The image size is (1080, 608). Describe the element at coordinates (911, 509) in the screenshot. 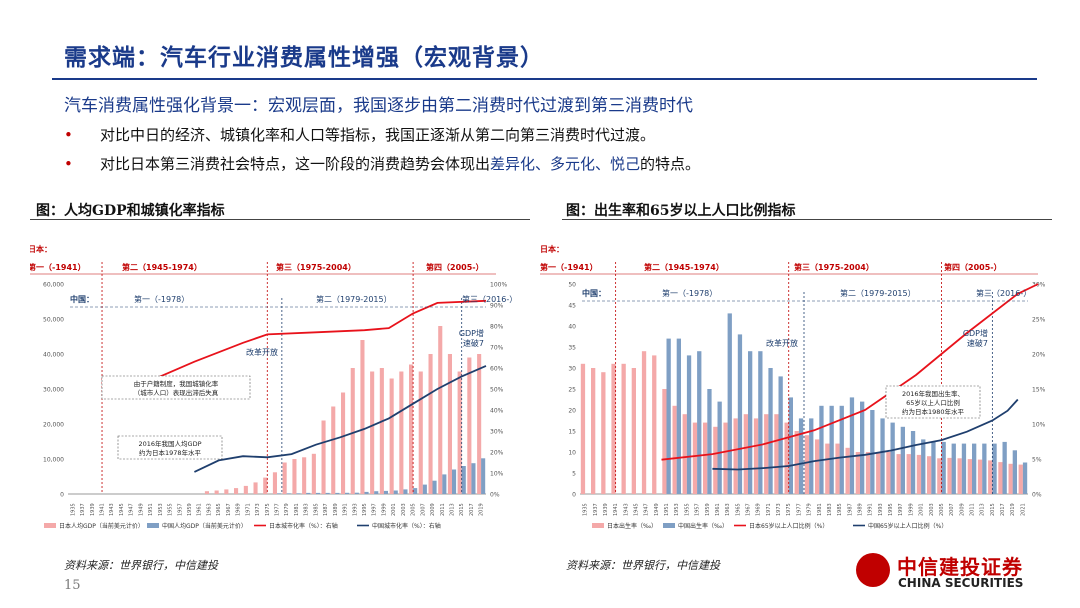

I see `x-tick-label: 1999` at that location.